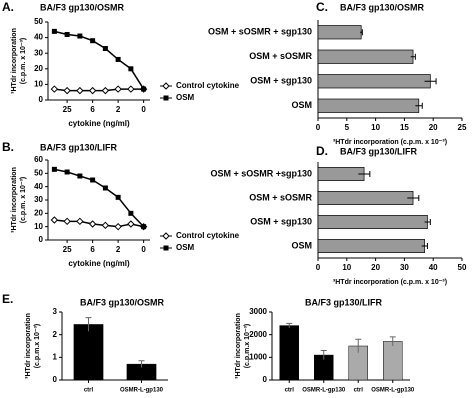 The height and width of the screenshot is (398, 474). What do you see at coordinates (99, 198) in the screenshot?
I see `line` at bounding box center [99, 198].